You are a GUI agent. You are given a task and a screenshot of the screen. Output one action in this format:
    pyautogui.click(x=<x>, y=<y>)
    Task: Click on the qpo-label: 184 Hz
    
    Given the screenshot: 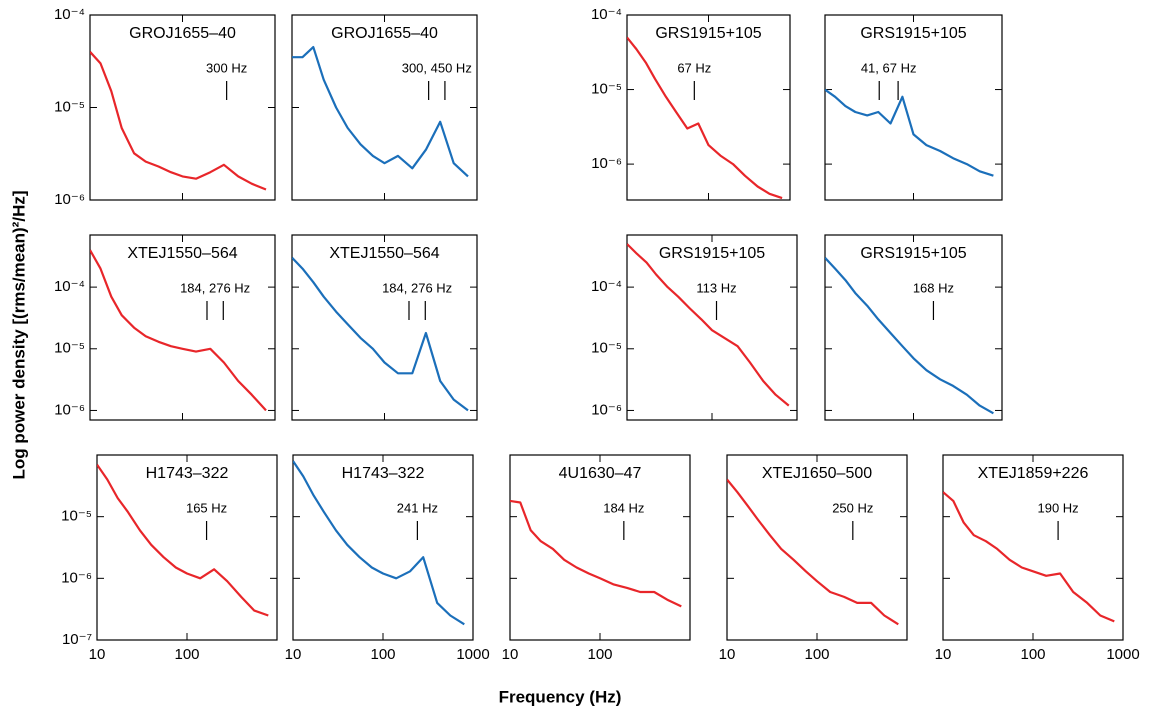 What is the action you would take?
    pyautogui.click(x=623, y=507)
    